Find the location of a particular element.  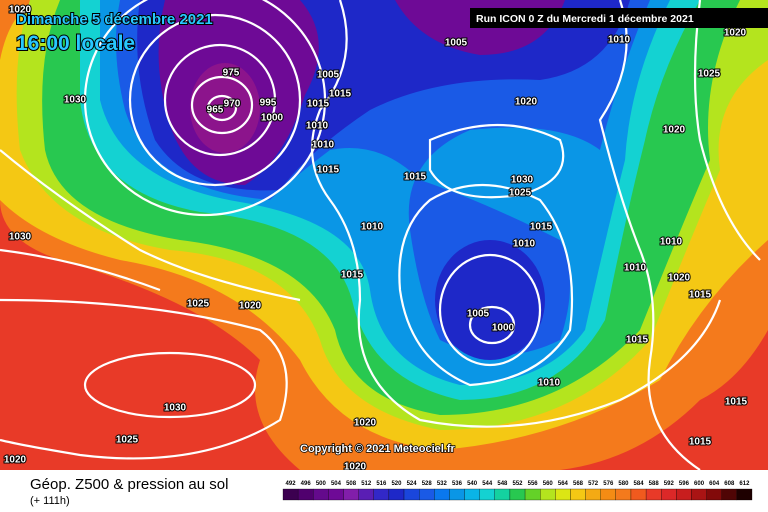

legend-value: 536 is located at coordinates (457, 484).